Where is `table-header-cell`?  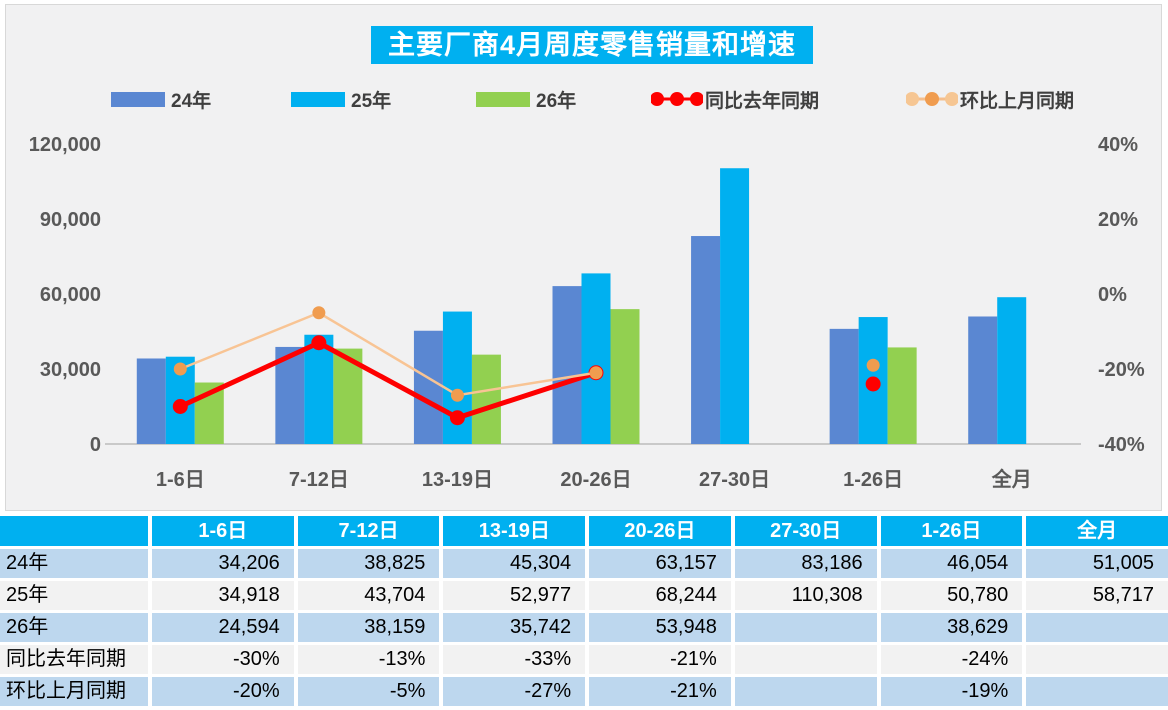
table-header-cell is located at coordinates (74, 531).